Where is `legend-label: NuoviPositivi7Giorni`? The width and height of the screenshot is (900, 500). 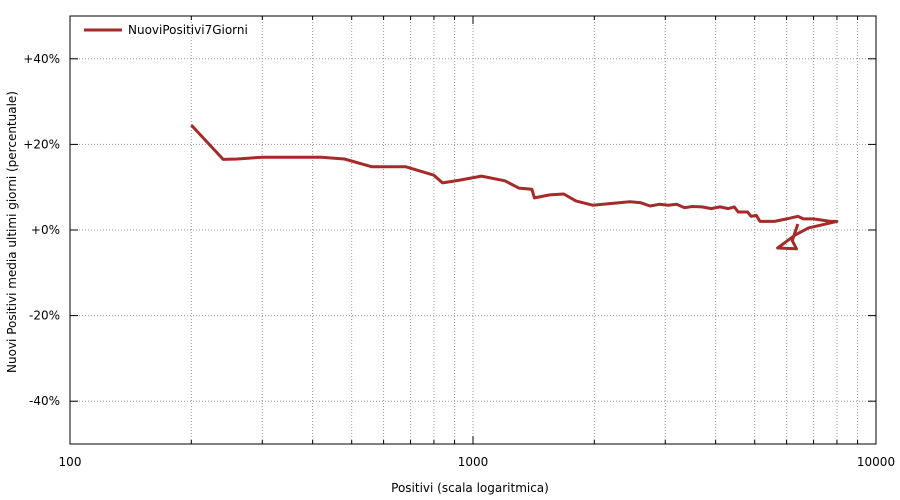 legend-label: NuoviPositivi7Giorni is located at coordinates (188, 30).